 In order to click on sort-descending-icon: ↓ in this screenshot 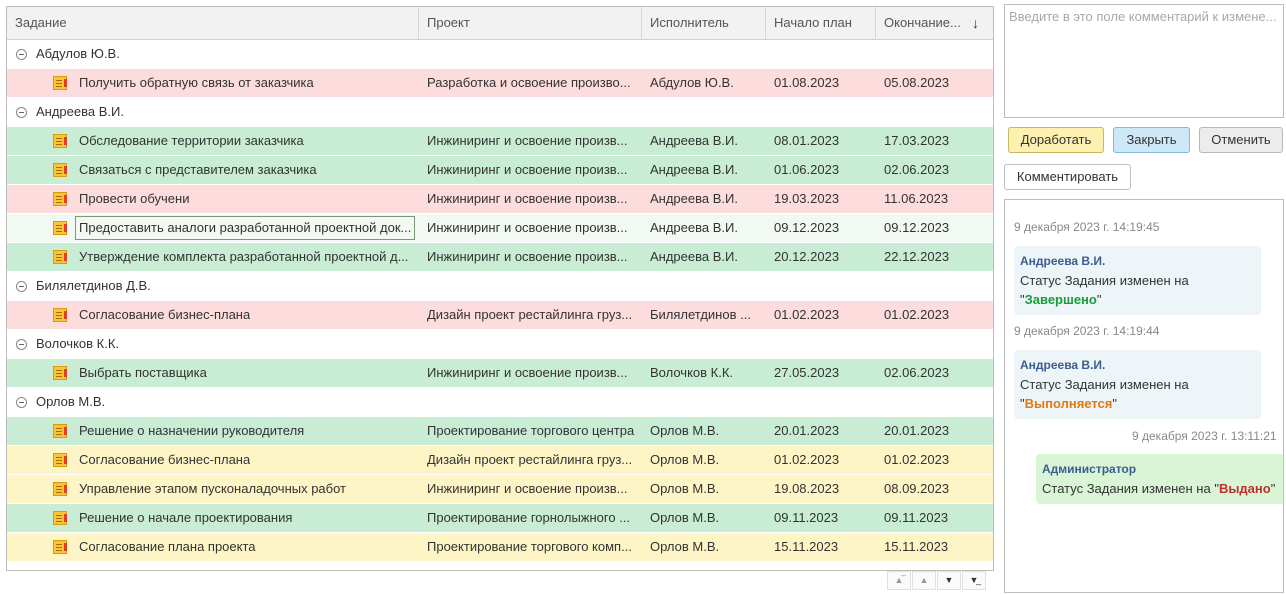, I will do `click(975, 23)`.